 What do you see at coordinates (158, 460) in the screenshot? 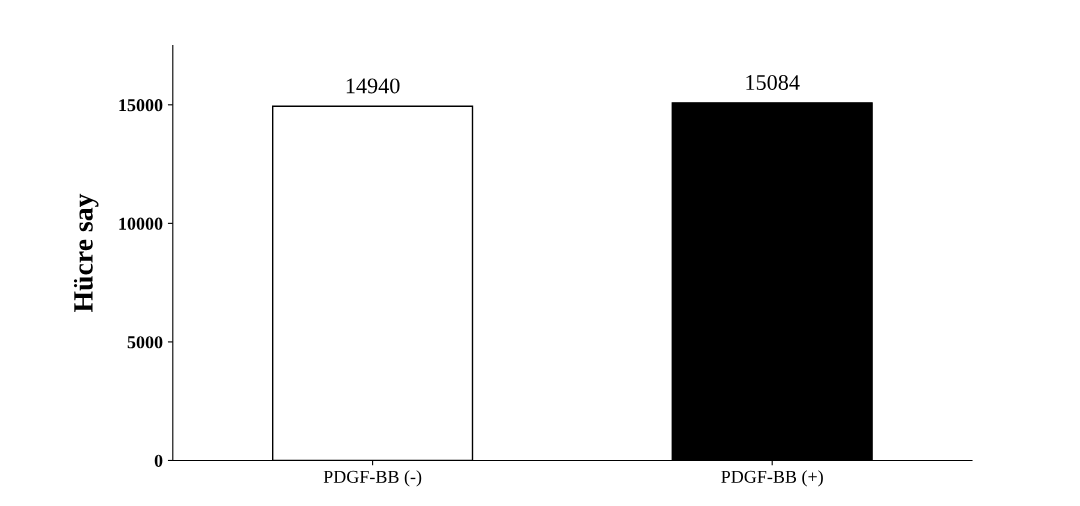
I see `y-tick-label: 0` at bounding box center [158, 460].